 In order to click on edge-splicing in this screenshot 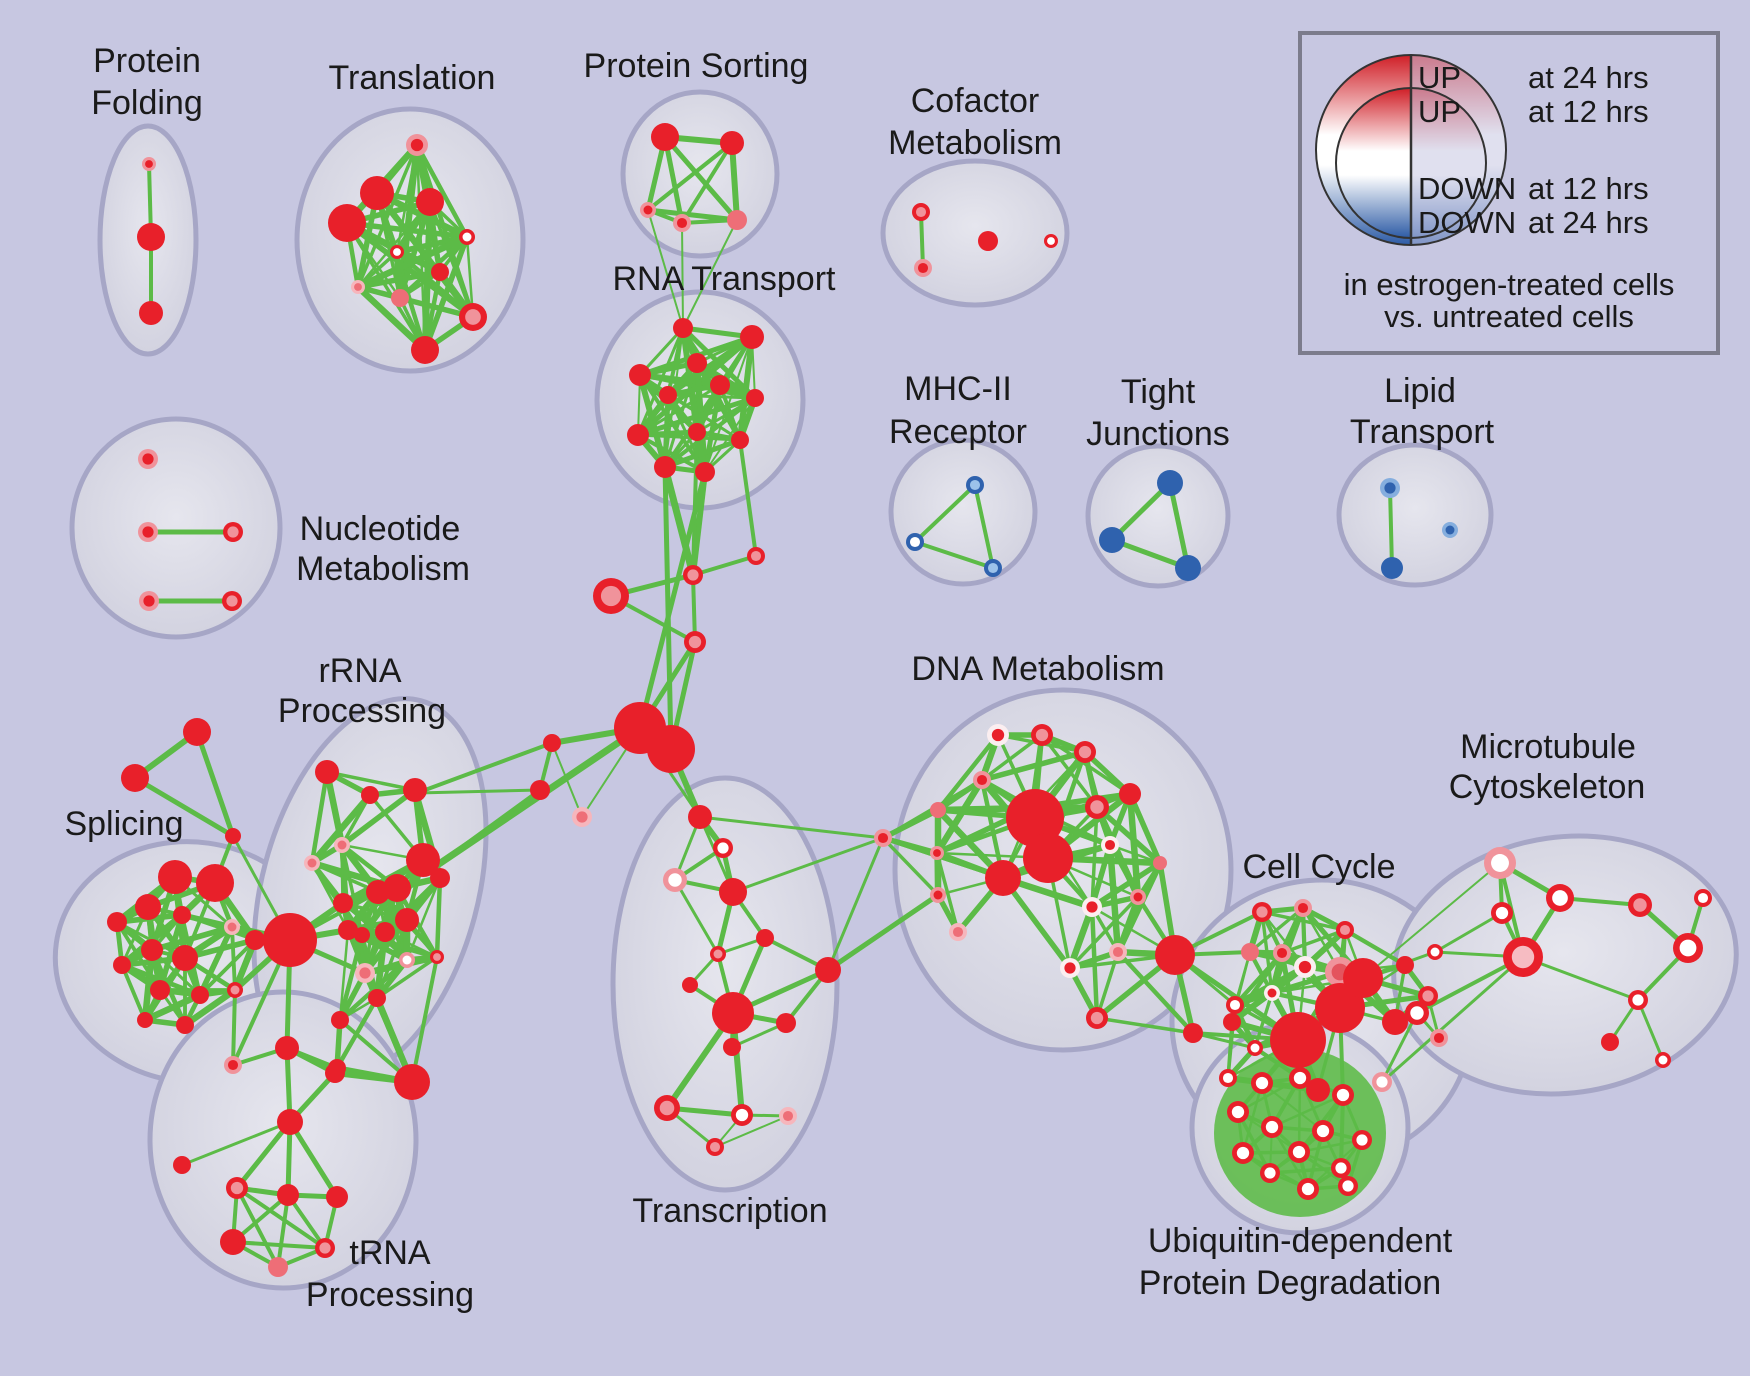, I will do `click(172, 1007)`.